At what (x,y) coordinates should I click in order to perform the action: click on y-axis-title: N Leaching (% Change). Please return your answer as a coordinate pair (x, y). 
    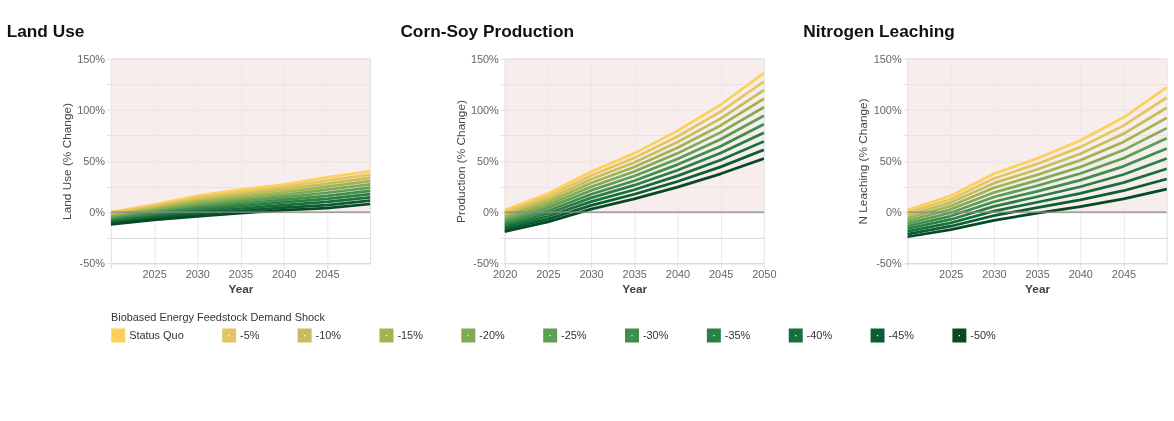
    Looking at the image, I should click on (863, 161).